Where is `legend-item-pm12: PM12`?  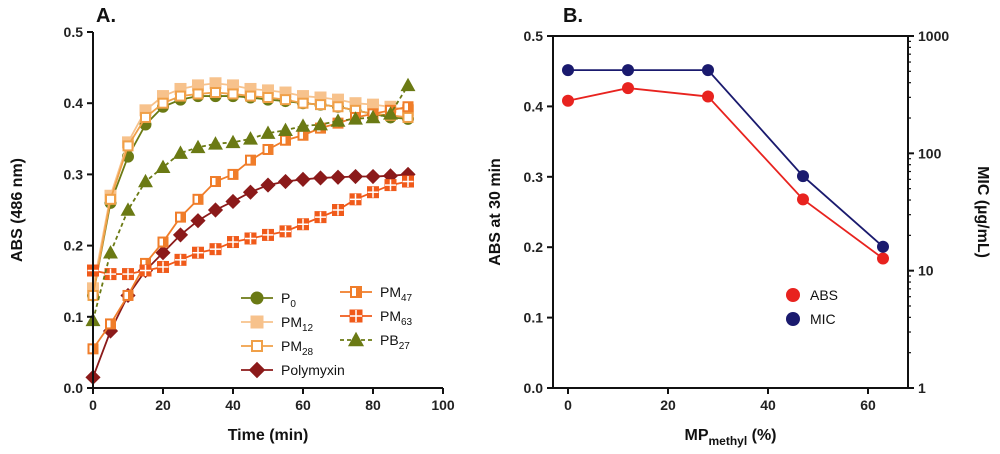
legend-item-pm12: PM12 is located at coordinates (277, 324).